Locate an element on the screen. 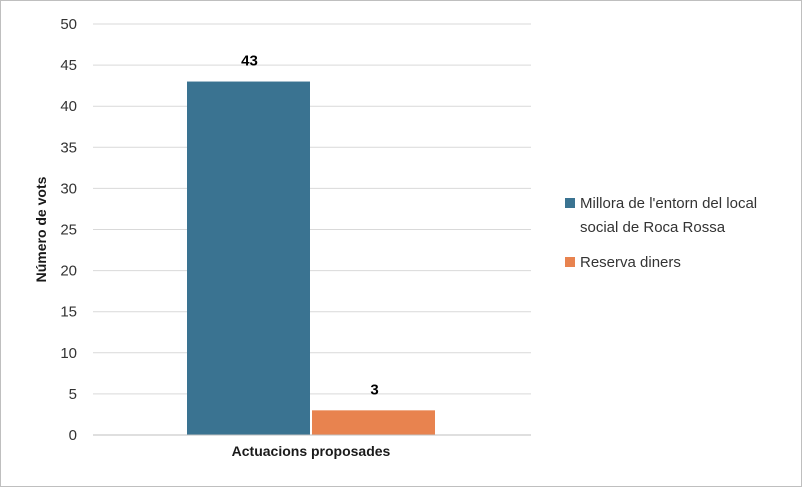 Image resolution: width=802 pixels, height=491 pixels. y-tick-label: 20 is located at coordinates (68, 271).